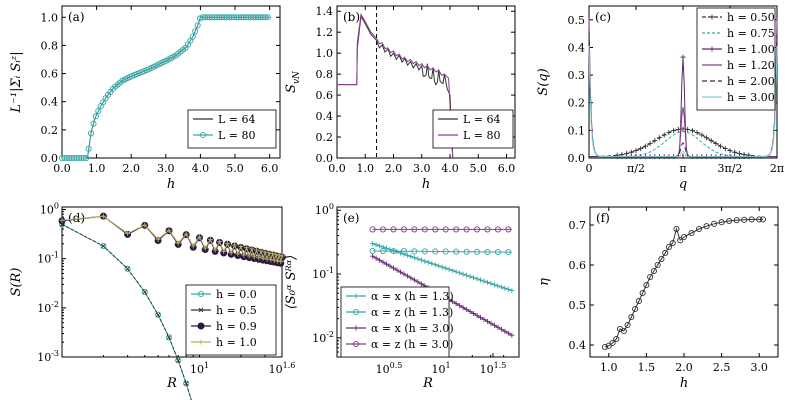  What do you see at coordinates (337, 168) in the screenshot?
I see `x-tick-label: 0.0` at bounding box center [337, 168].